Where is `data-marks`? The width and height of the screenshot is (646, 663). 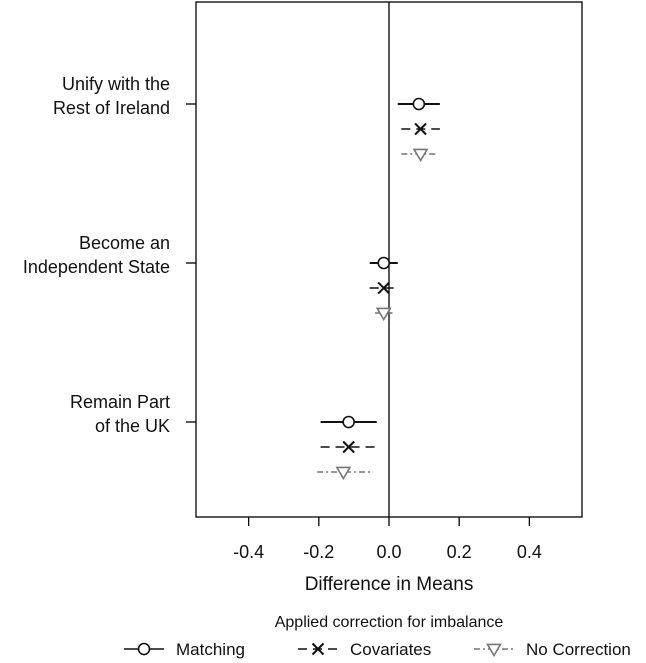
data-marks is located at coordinates (378, 289).